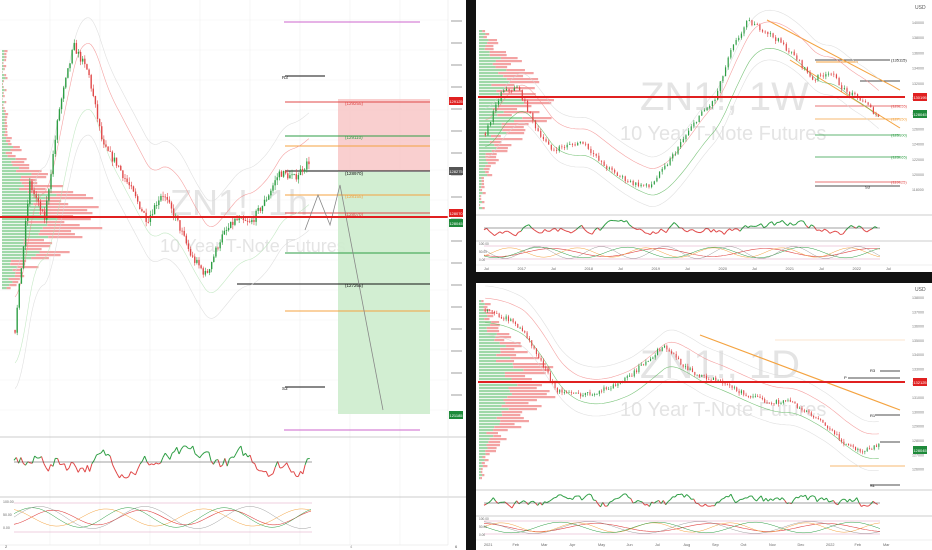 The image size is (932, 550). What do you see at coordinates (589, 269) in the screenshot?
I see `top-right-x-tick: 2018` at bounding box center [589, 269].